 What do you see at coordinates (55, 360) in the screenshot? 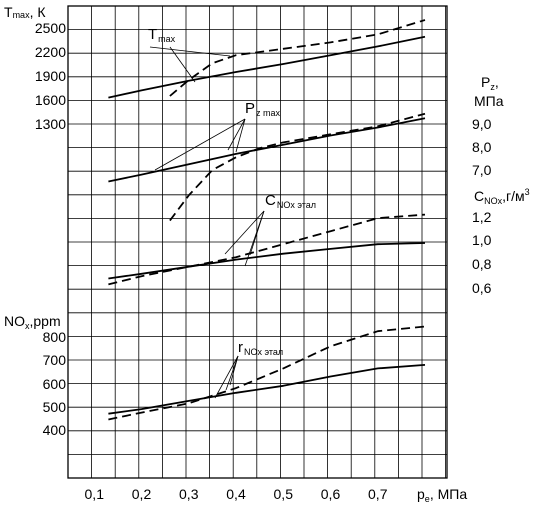
I see `nox-tick-label: 700` at bounding box center [55, 360].